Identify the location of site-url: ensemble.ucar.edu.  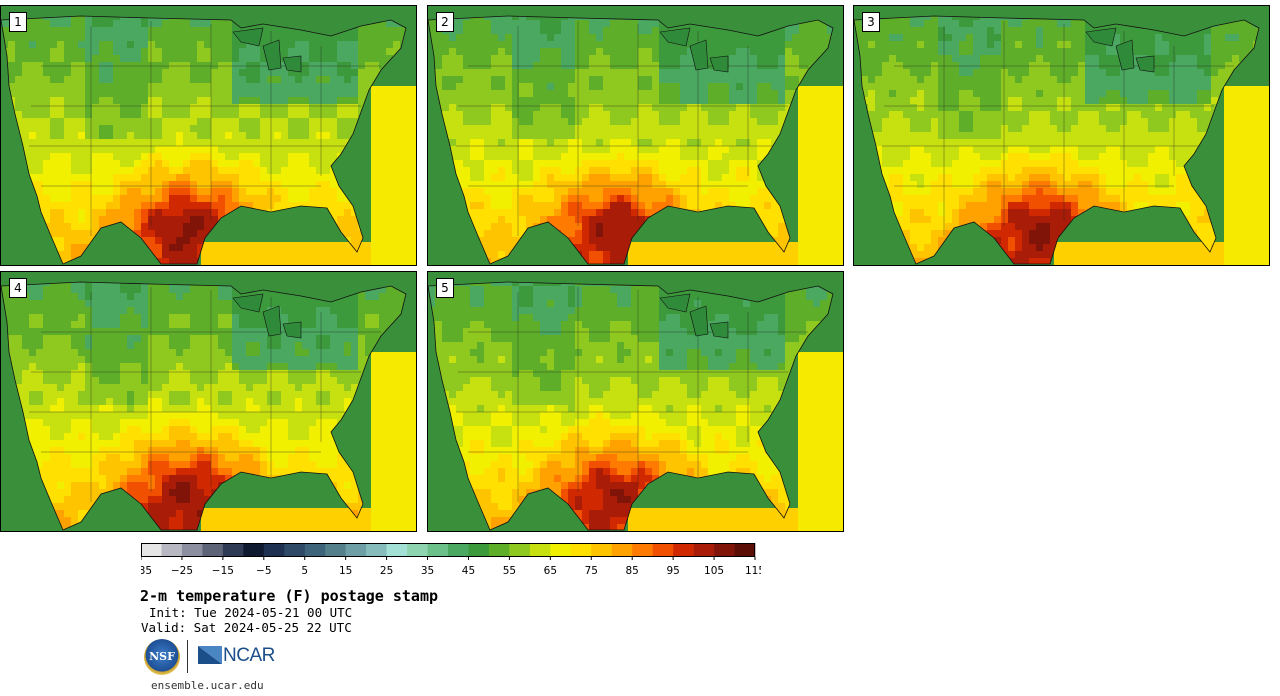
(207, 685).